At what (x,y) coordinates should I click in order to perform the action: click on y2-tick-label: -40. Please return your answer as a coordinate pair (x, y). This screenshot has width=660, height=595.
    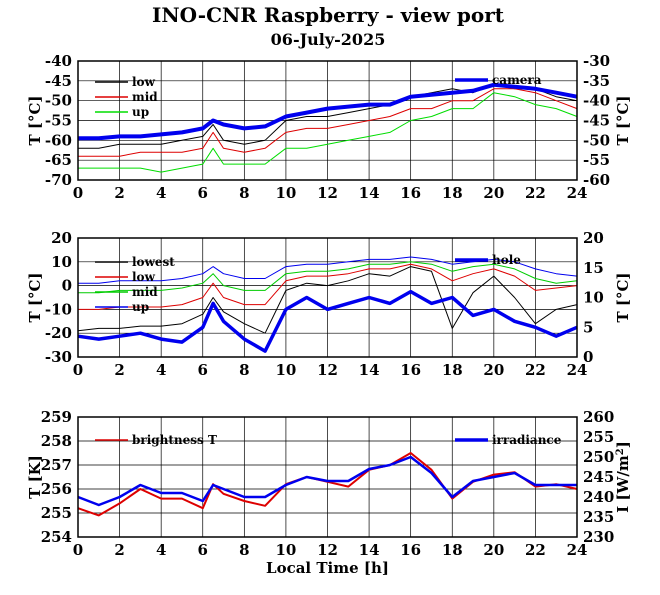
    Looking at the image, I should click on (596, 101).